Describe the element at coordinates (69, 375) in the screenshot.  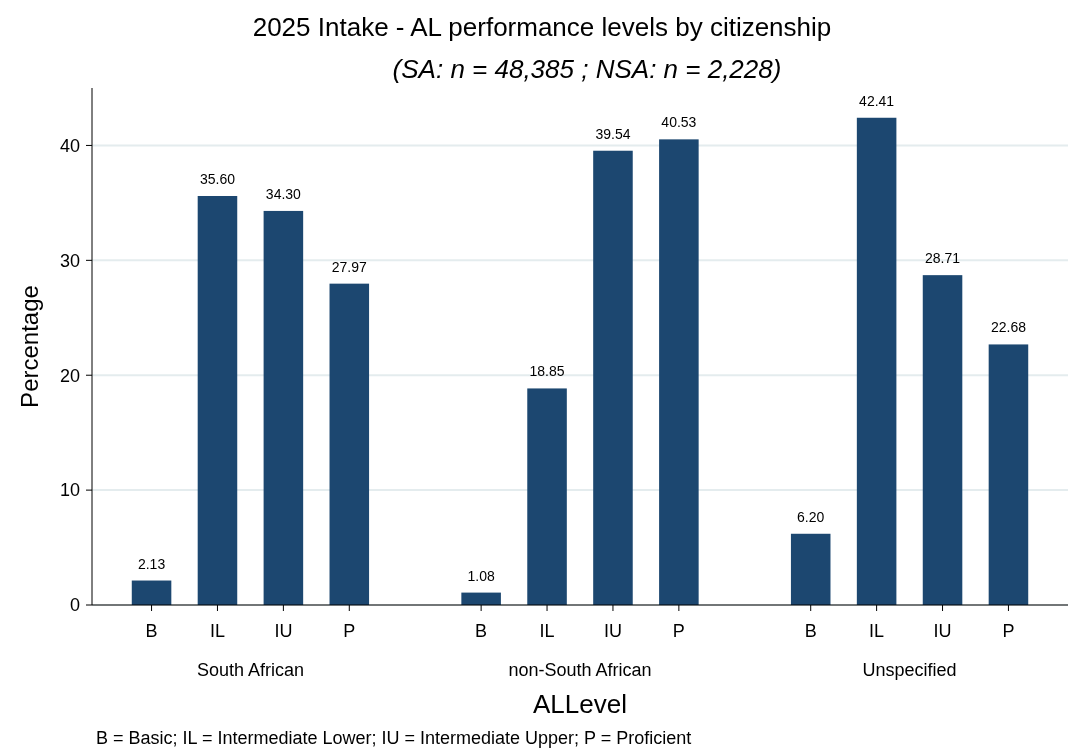
I see `y-tick-label: 20` at that location.